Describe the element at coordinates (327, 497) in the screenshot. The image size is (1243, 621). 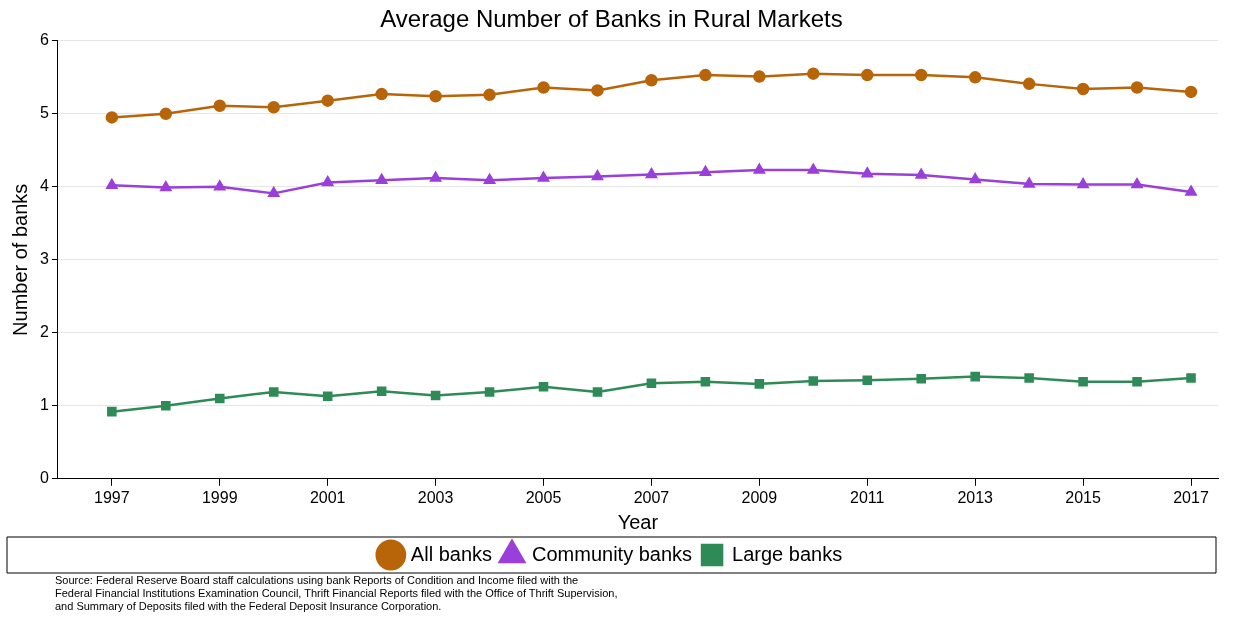
I see `x-tick-label: 2001` at that location.